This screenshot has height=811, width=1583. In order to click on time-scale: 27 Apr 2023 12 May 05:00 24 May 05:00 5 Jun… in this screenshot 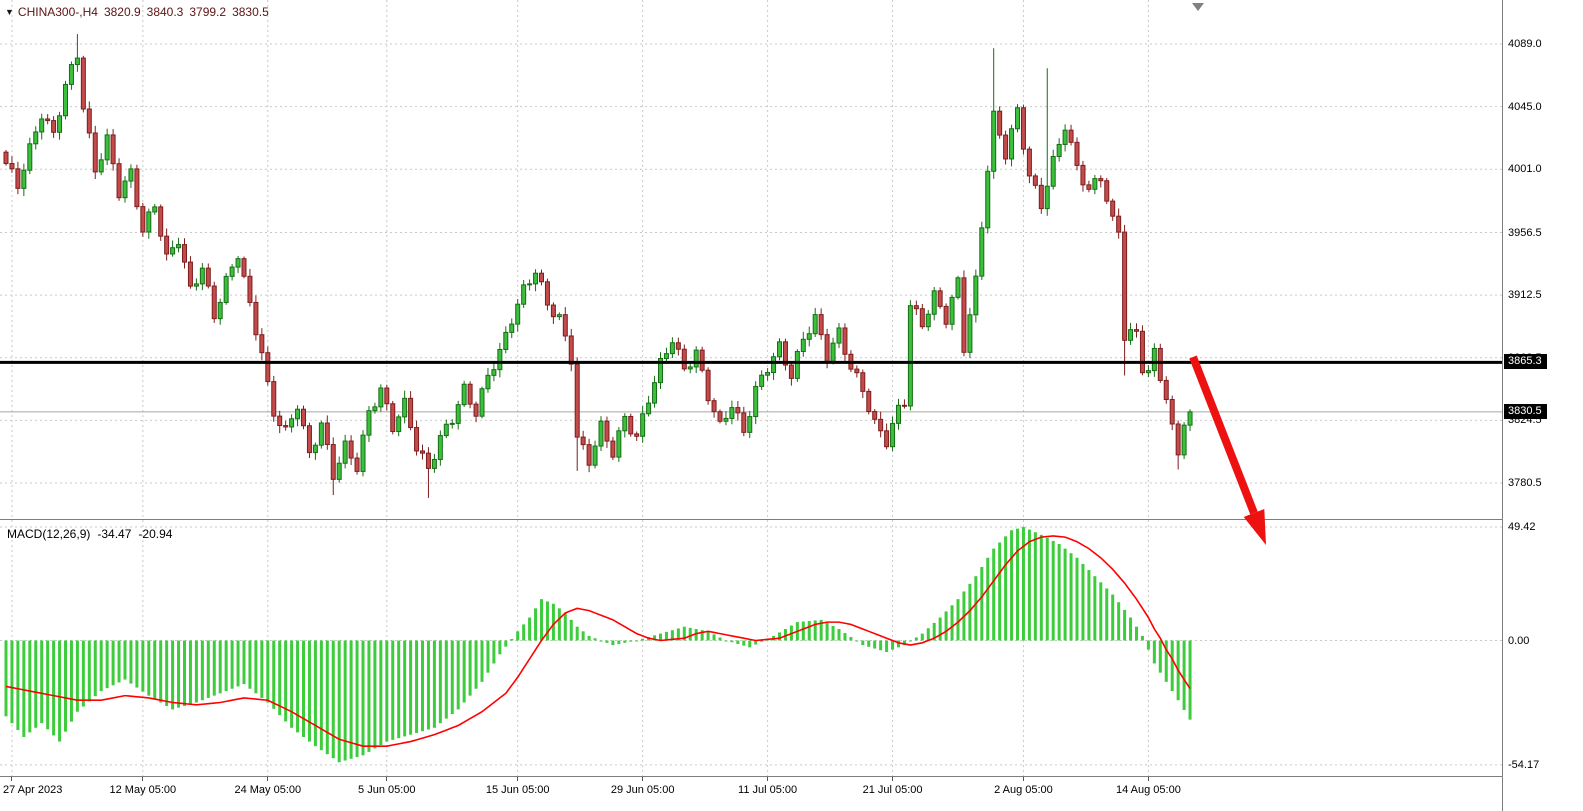, I will do `click(751, 794)`.